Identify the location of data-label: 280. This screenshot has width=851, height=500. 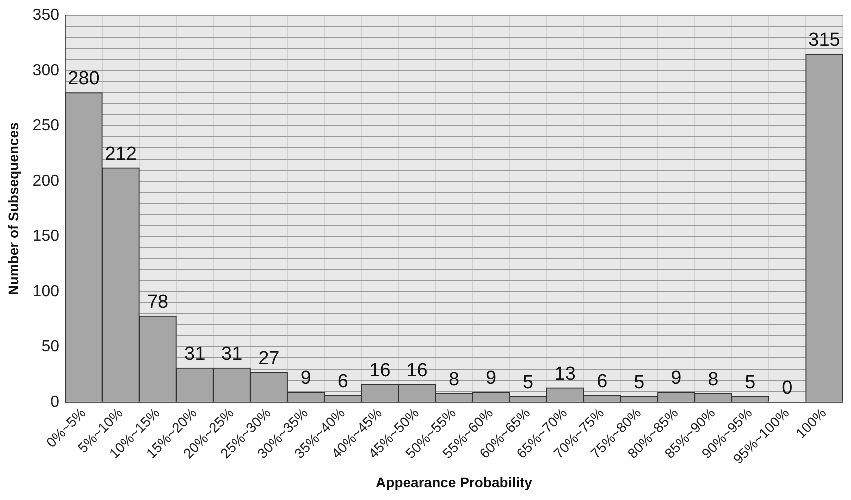
(84, 79).